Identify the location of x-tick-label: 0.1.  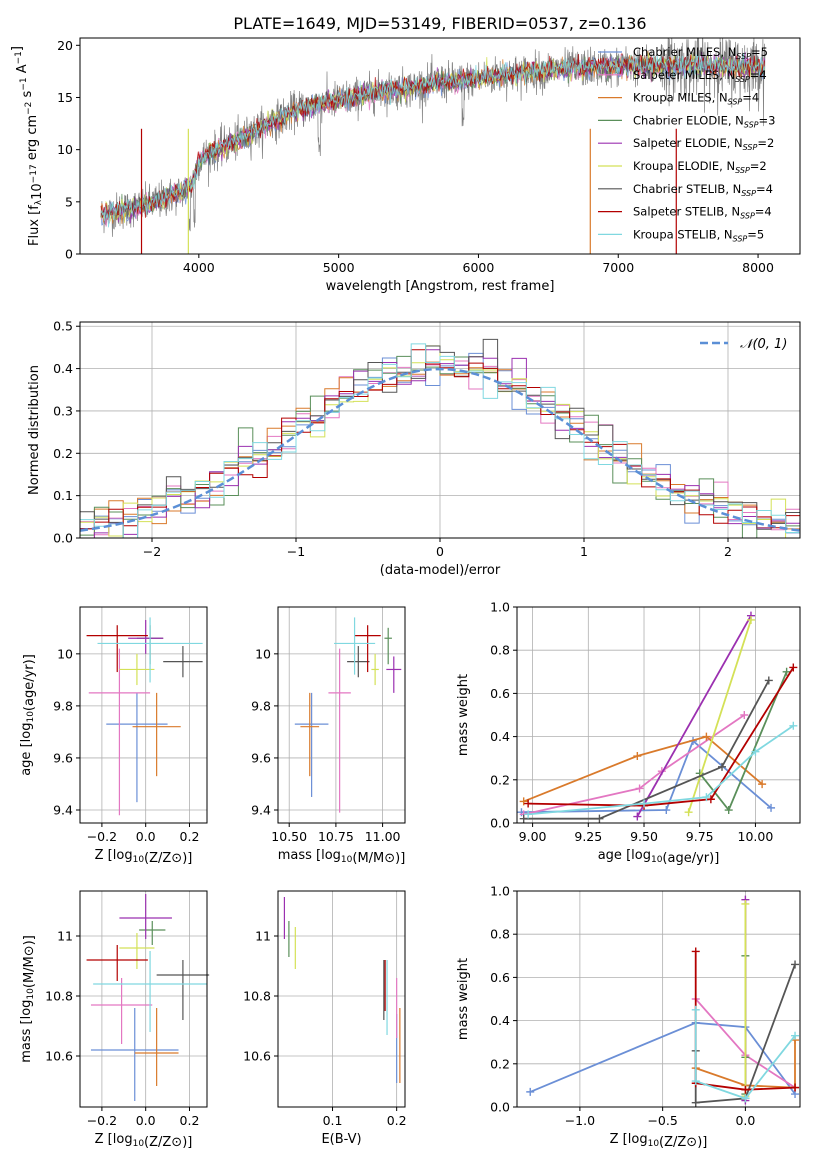
(333, 1120).